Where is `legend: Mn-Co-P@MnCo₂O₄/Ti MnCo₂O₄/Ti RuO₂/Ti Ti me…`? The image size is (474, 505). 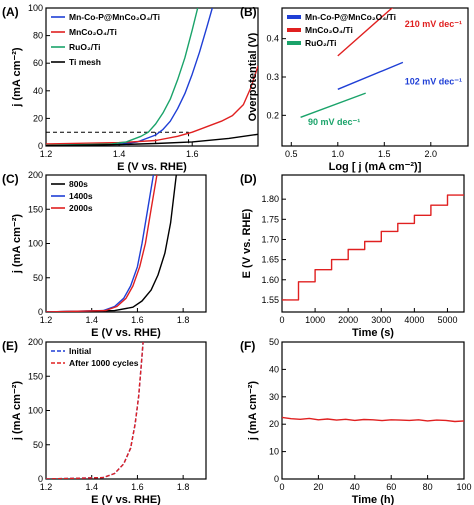
legend: Mn-Co-P@MnCo₂O₄/Ti MnCo₂O₄/Ti RuO₂/Ti Ti me… is located at coordinates (105, 39).